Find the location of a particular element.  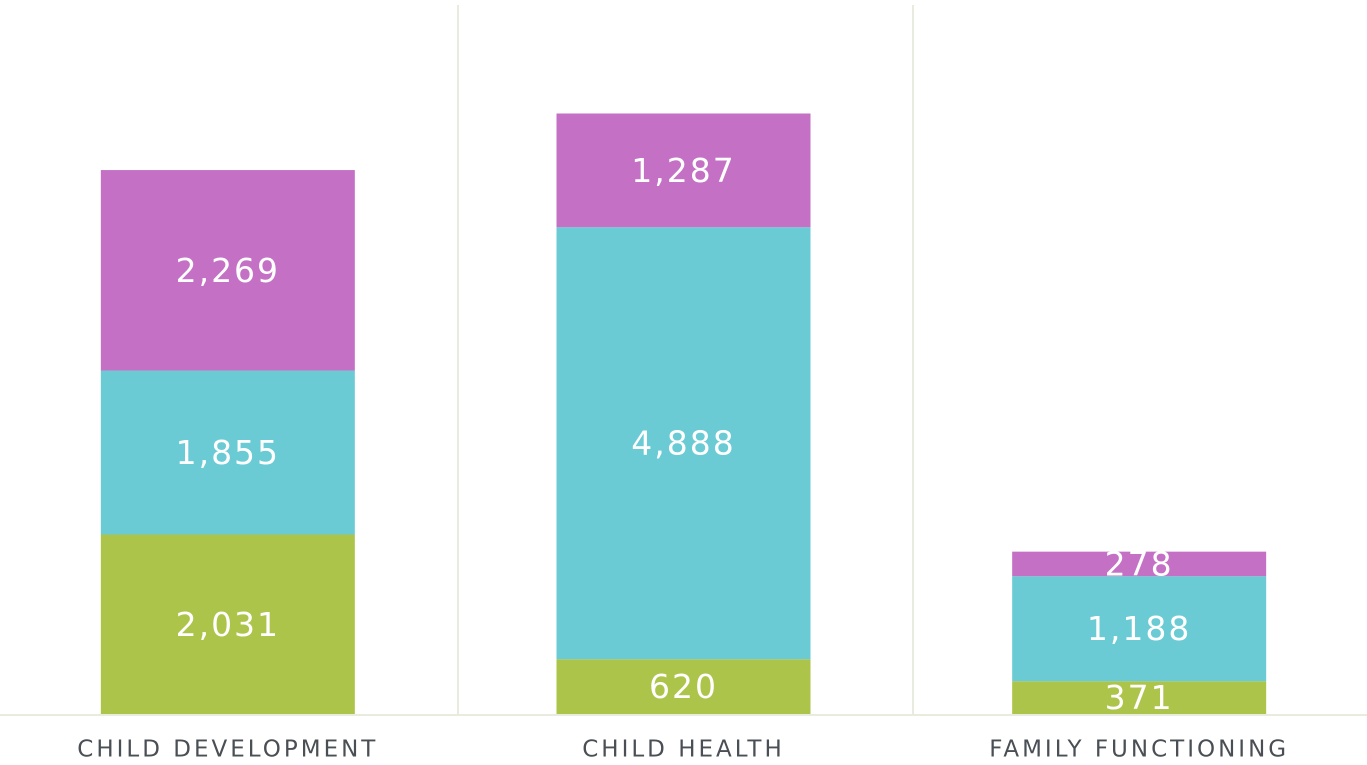

value-label: 278 is located at coordinates (1139, 563).